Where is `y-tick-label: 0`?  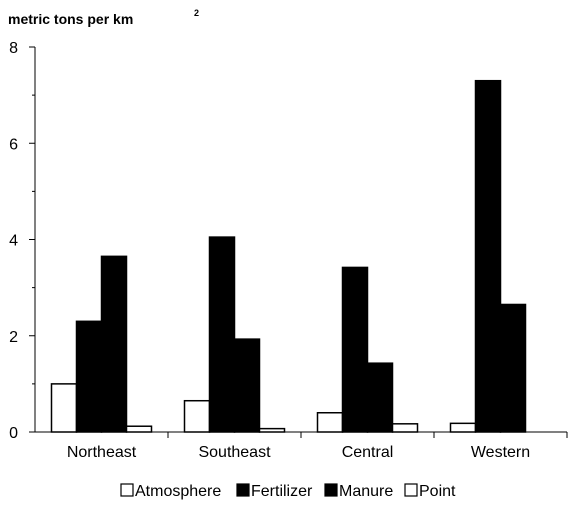 y-tick-label: 0 is located at coordinates (13, 433).